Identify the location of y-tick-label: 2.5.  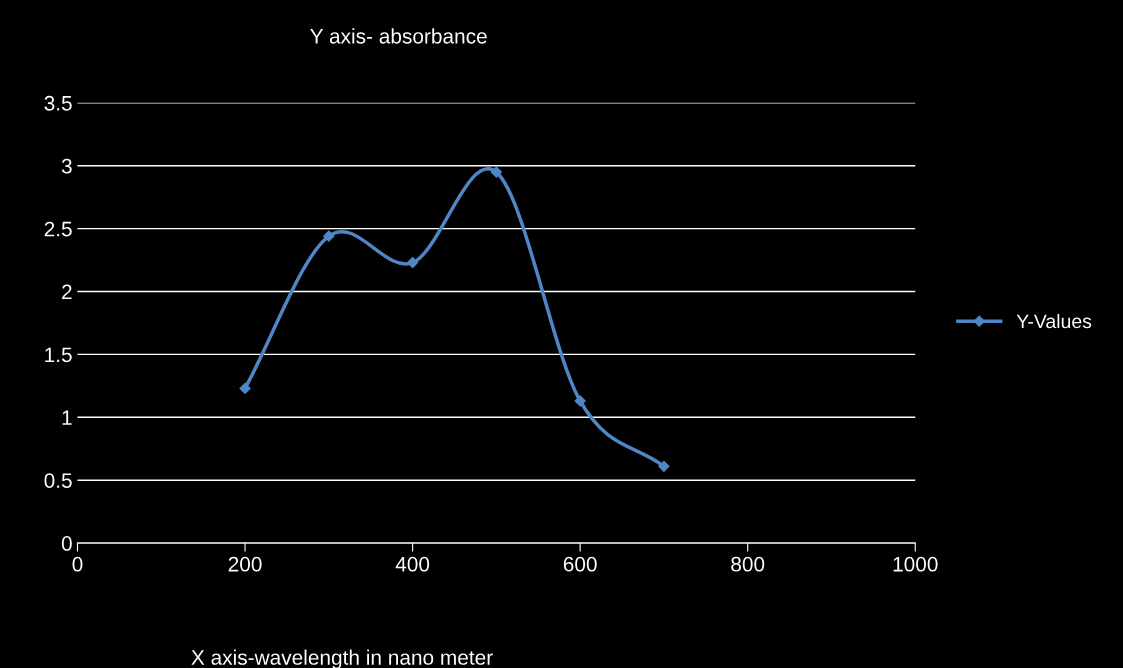
(58, 229).